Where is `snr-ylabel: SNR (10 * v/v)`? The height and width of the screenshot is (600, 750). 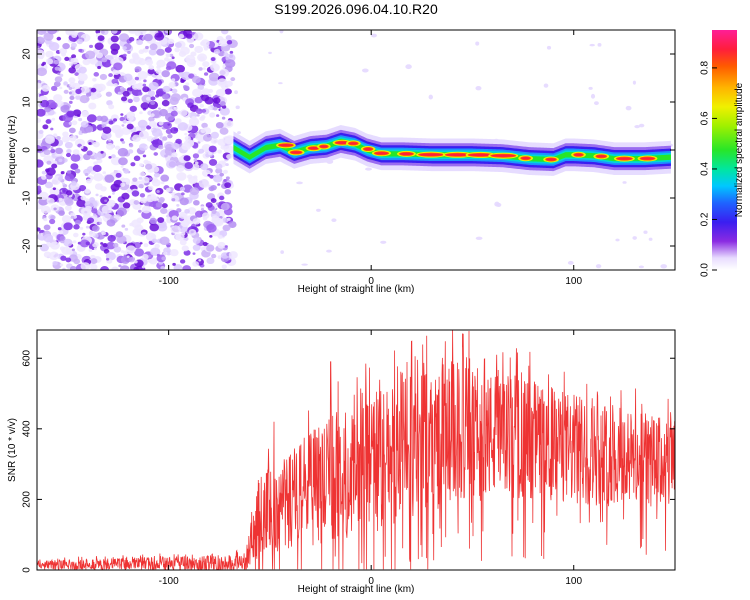 snr-ylabel: SNR (10 * v/v) is located at coordinates (12, 450).